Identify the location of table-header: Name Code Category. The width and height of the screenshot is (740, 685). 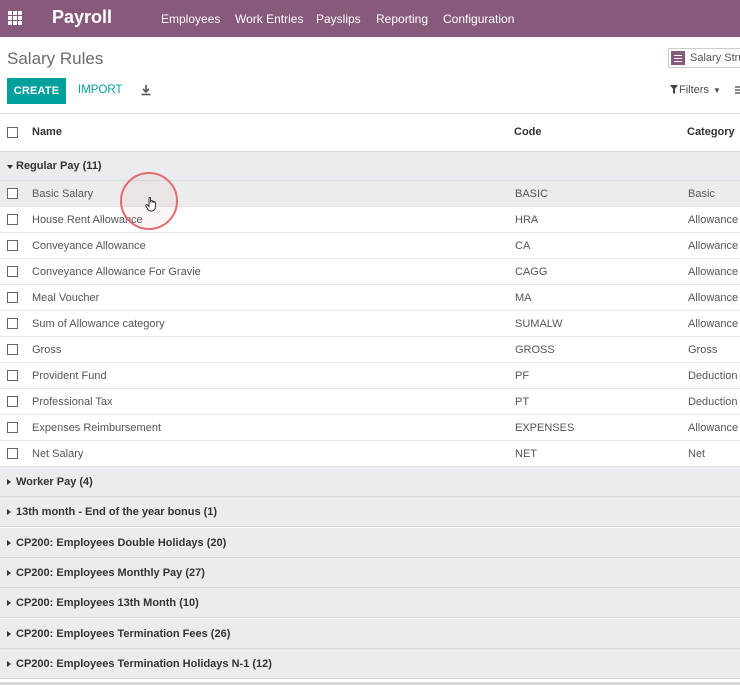
(370, 132).